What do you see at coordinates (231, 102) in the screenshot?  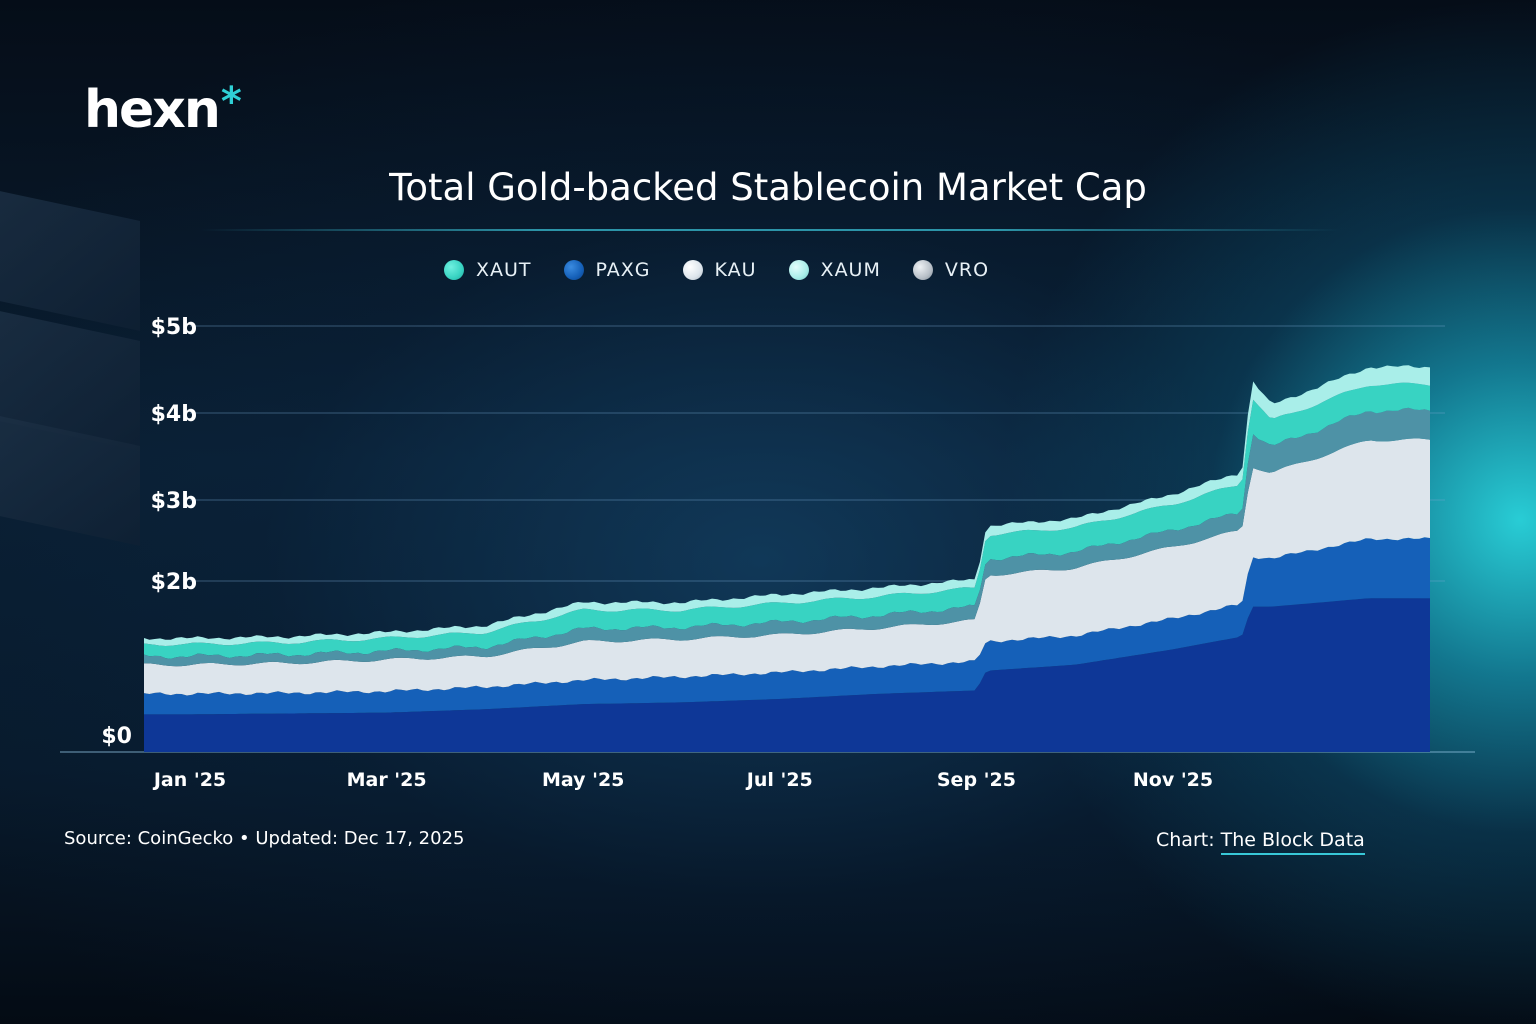 I see `brand-star-icon: *` at bounding box center [231, 102].